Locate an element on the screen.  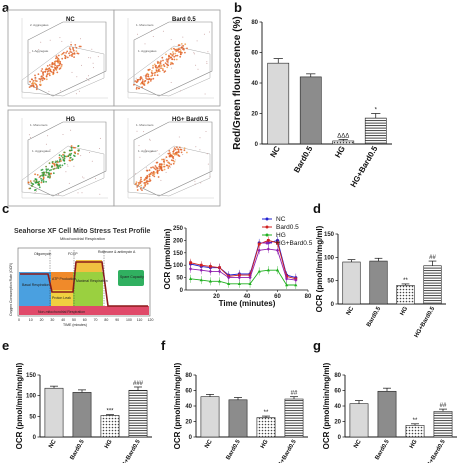
panel-label-c: c is located at coordinates (5, 208).